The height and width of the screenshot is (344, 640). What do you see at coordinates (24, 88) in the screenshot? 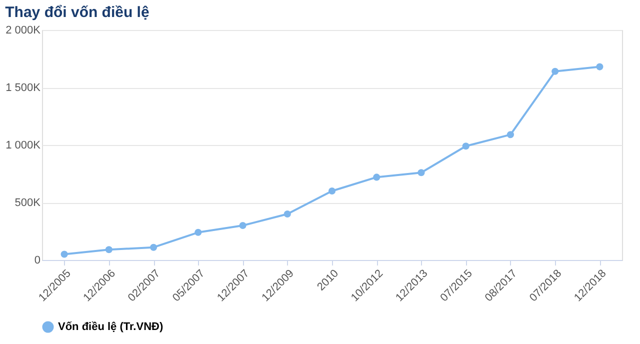
I see `y-tick-label: 1 500K` at bounding box center [24, 88].